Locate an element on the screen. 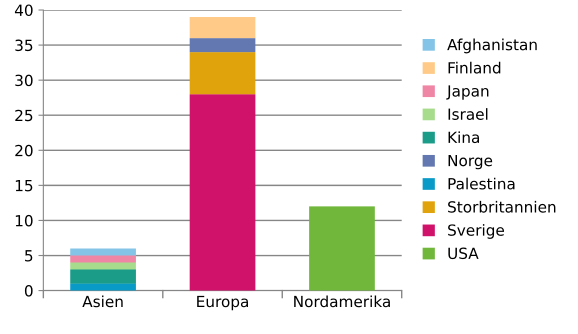  y-tick-label: 35 is located at coordinates (23, 46).